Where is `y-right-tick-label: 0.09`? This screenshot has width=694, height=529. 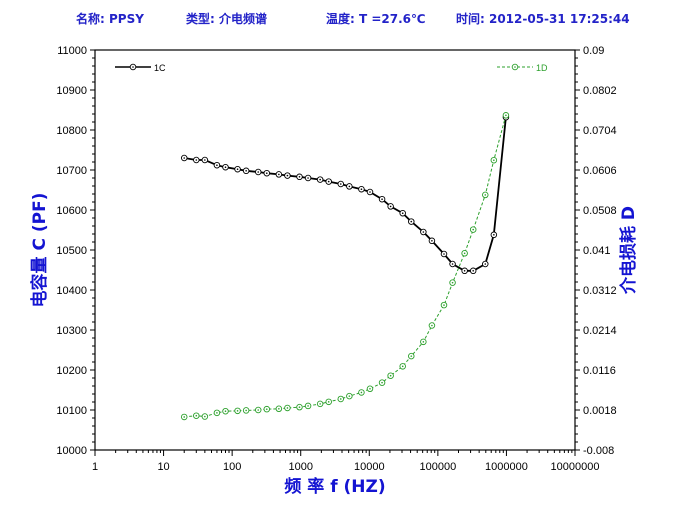 y-right-tick-label: 0.09 is located at coordinates (593, 51).